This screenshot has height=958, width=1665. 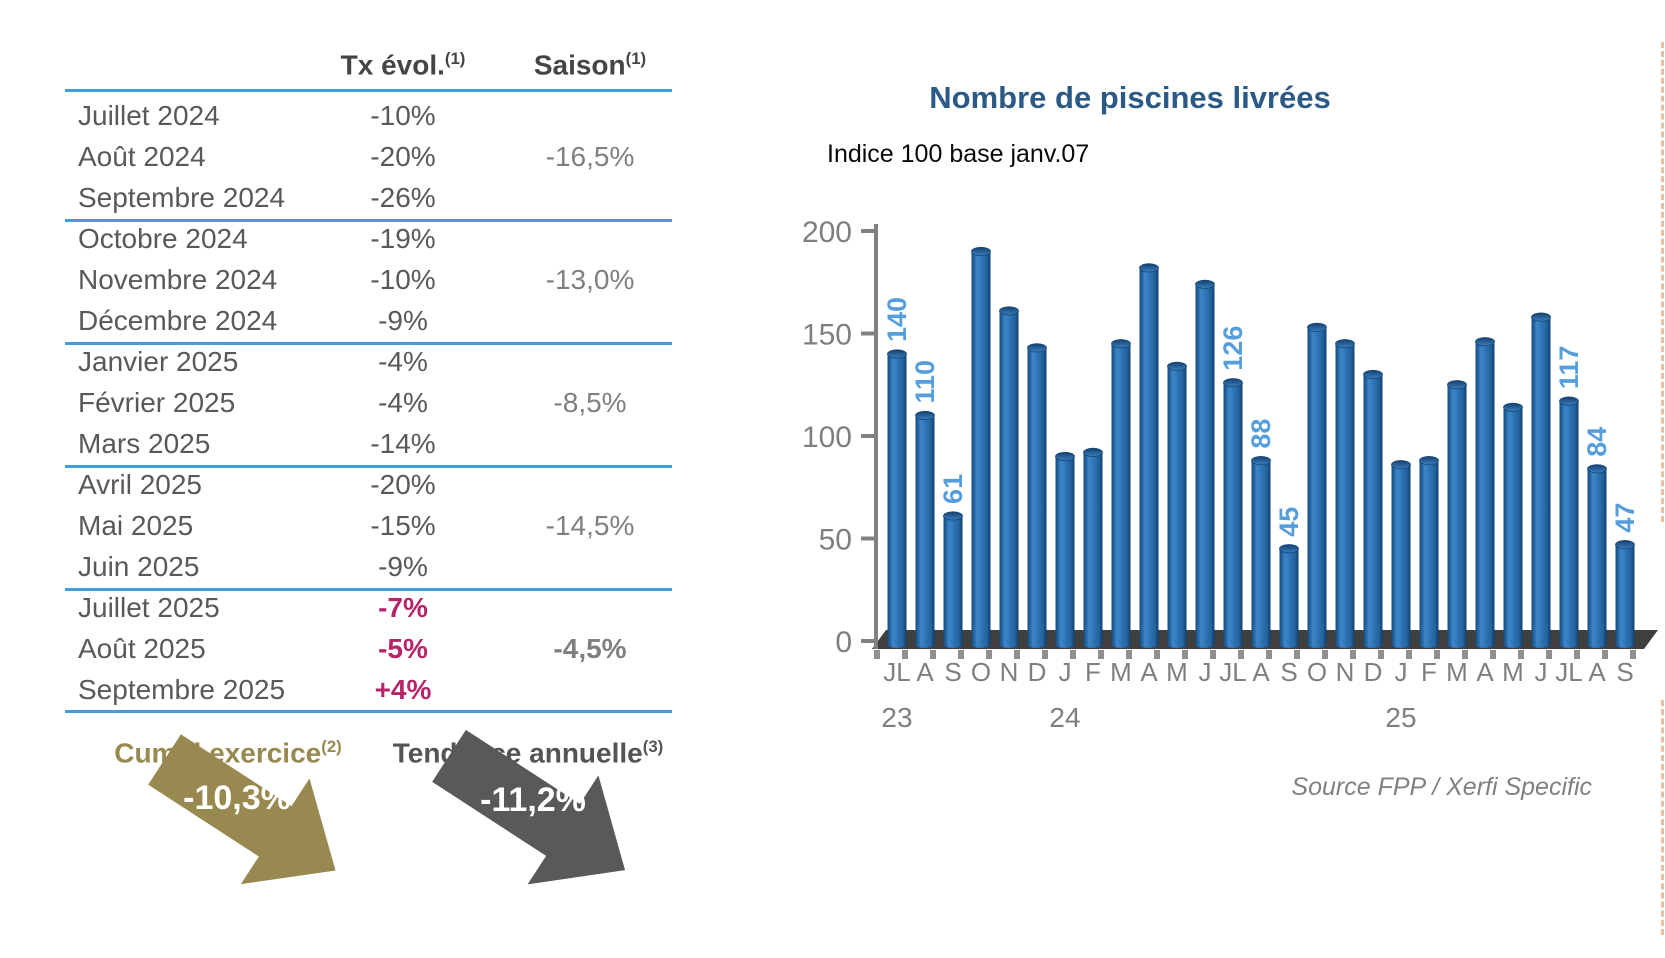 I want to click on table-separator, so click(x=368, y=466).